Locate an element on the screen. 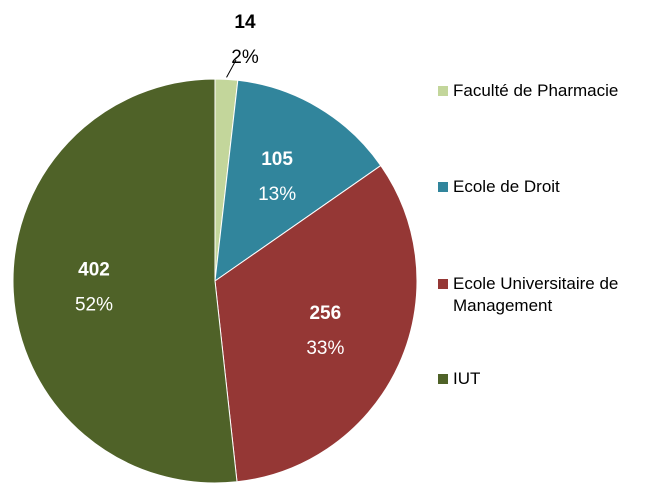 The image size is (655, 484). legend-item: IUT is located at coordinates (545, 379).